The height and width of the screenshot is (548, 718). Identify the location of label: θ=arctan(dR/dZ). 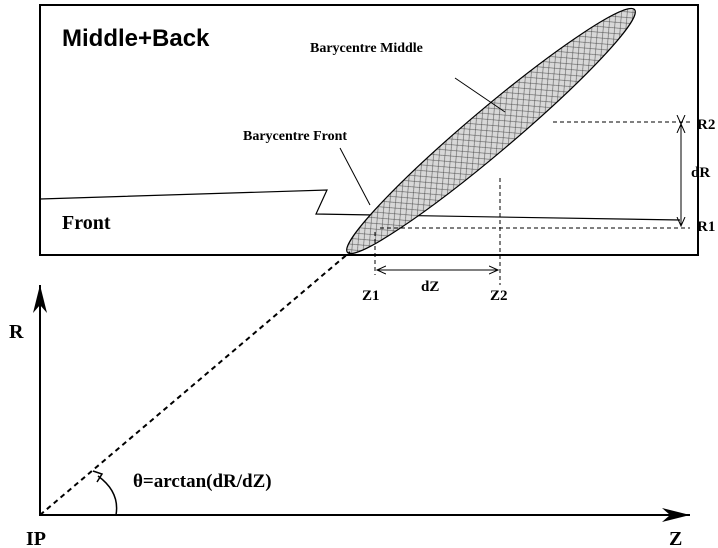
(202, 481).